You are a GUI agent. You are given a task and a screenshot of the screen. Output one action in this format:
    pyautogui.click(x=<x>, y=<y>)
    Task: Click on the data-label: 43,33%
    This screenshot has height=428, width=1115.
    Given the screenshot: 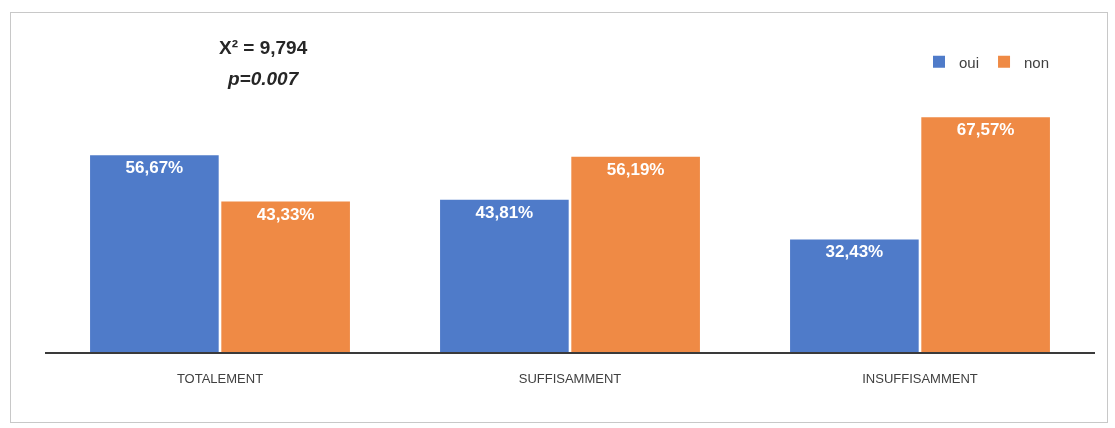 What is the action you would take?
    pyautogui.click(x=285, y=214)
    